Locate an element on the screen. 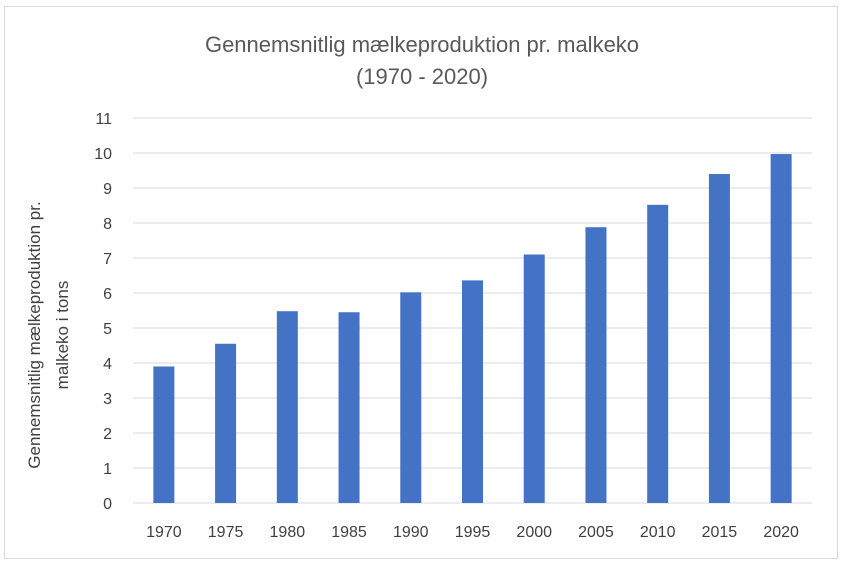  bar-1980 is located at coordinates (287, 407).